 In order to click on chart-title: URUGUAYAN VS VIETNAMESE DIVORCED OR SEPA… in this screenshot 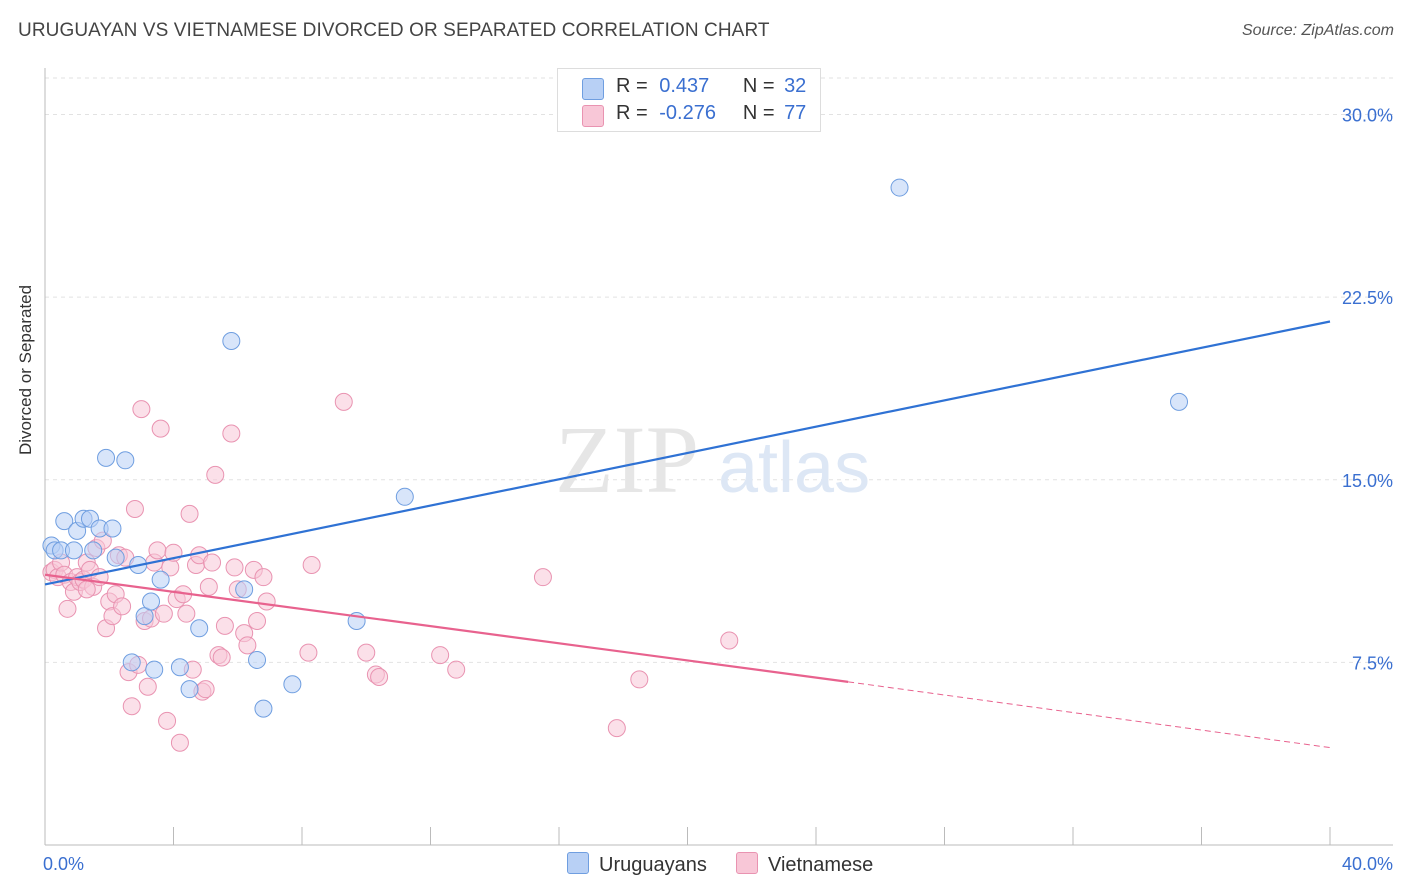, I will do `click(394, 30)`.